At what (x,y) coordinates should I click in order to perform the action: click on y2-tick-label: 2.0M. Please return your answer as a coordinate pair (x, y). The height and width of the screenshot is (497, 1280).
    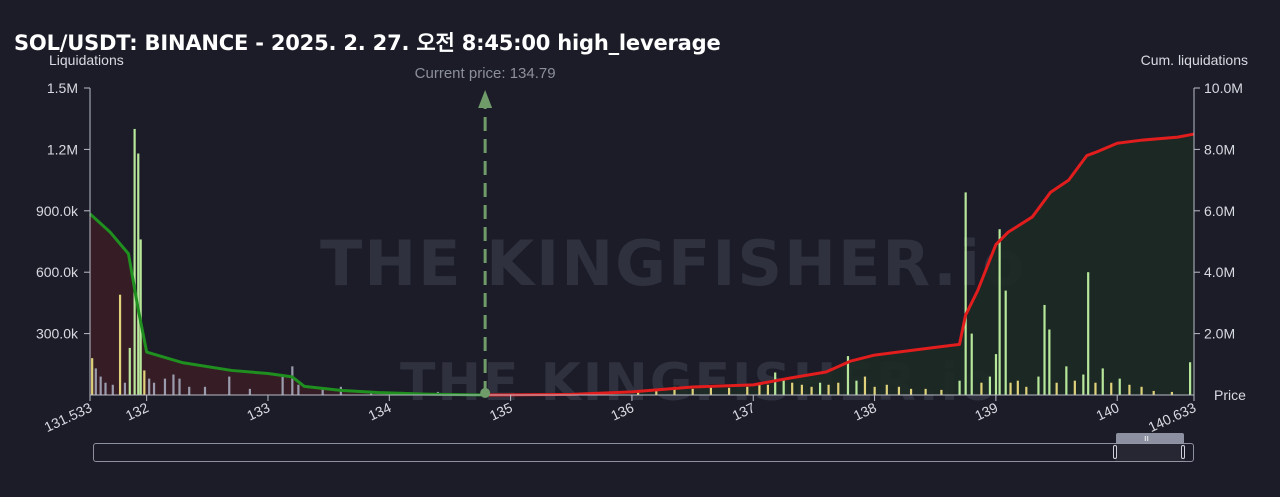
    Looking at the image, I should click on (1219, 334).